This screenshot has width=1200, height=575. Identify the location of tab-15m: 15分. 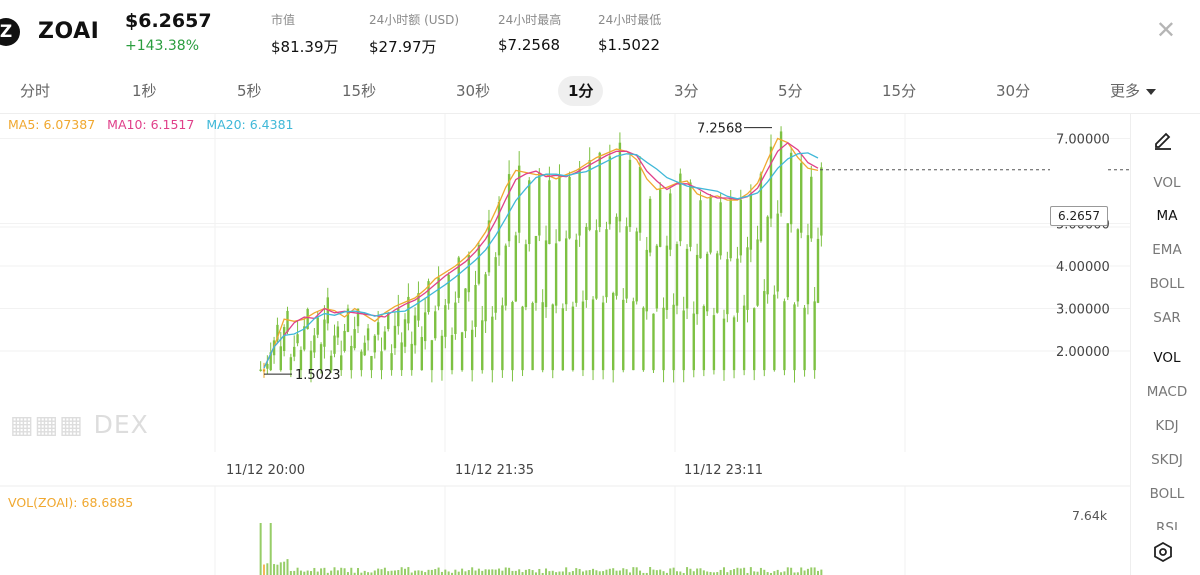
(899, 91).